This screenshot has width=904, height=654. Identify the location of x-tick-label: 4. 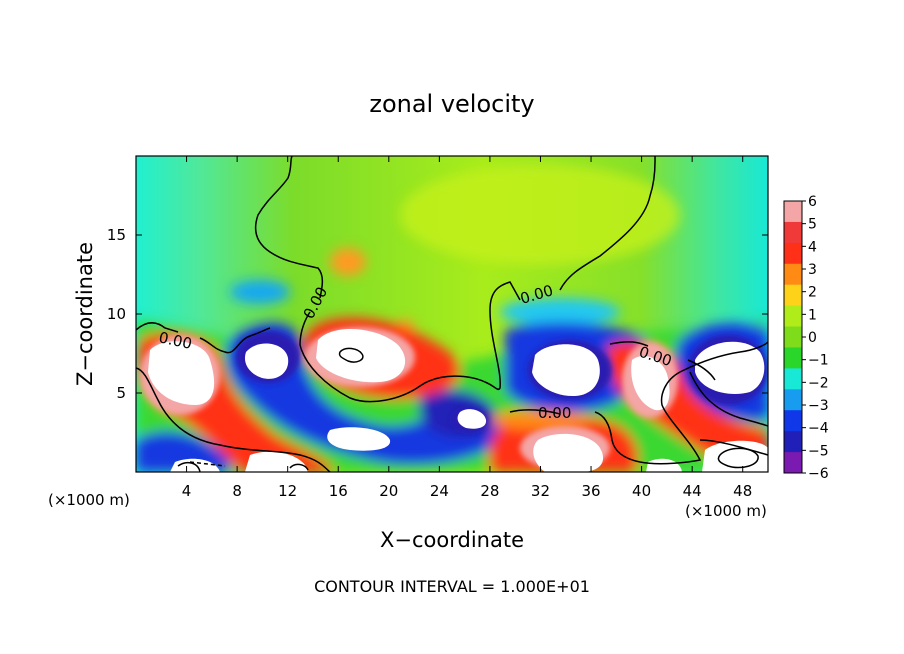
(187, 491).